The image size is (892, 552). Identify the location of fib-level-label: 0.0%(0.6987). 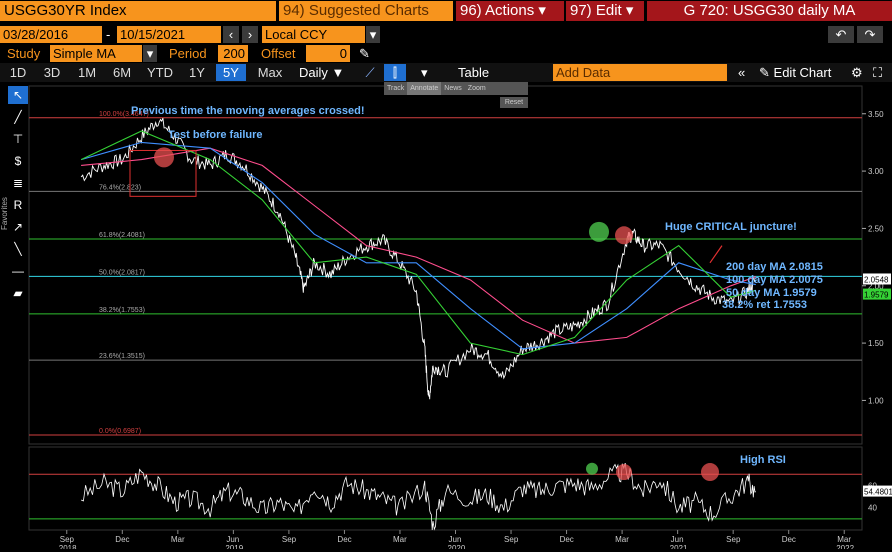
(120, 431).